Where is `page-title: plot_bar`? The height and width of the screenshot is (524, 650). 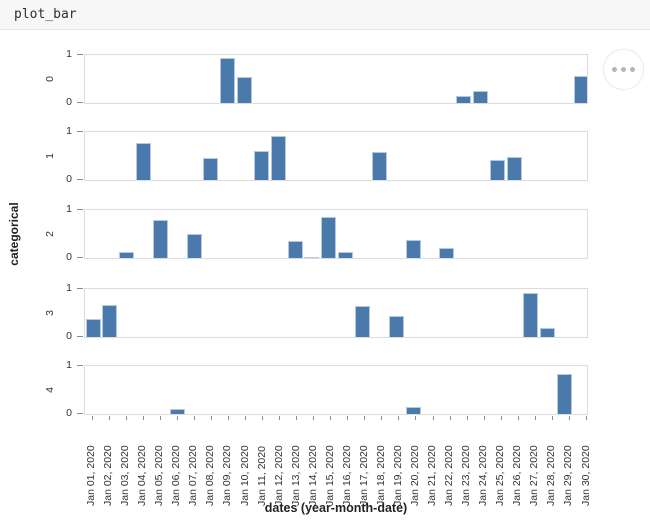 page-title: plot_bar is located at coordinates (45, 14).